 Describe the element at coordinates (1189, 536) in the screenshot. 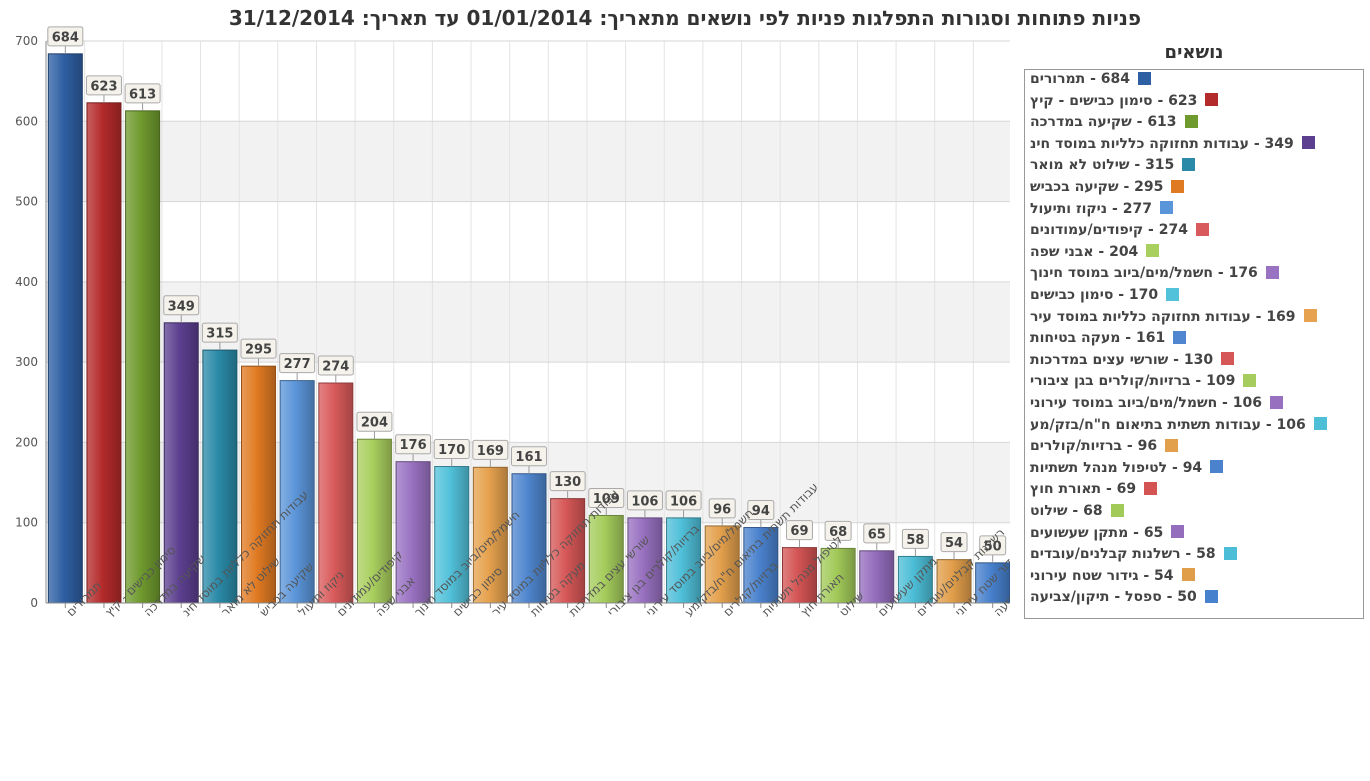

I see `legend-item: 65 - מתקן שעשועים` at that location.